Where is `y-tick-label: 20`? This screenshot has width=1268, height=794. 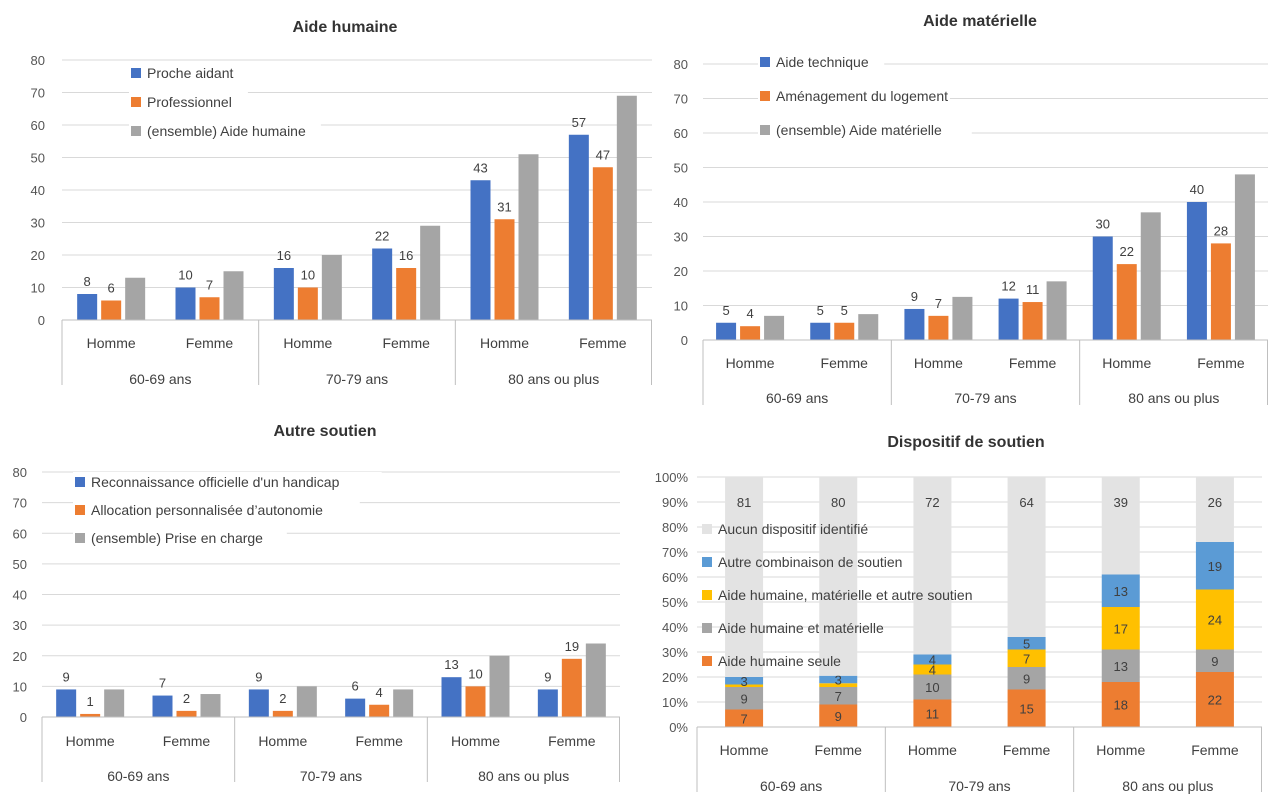
y-tick-label: 20 is located at coordinates (20, 656).